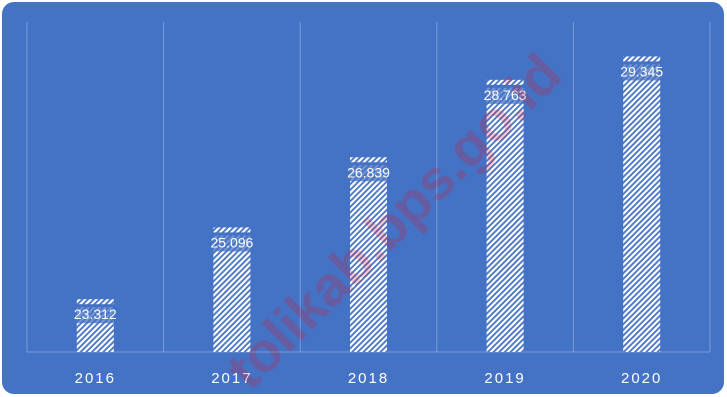  Describe the element at coordinates (642, 59) in the screenshot. I see `bar-cap-2020` at that location.